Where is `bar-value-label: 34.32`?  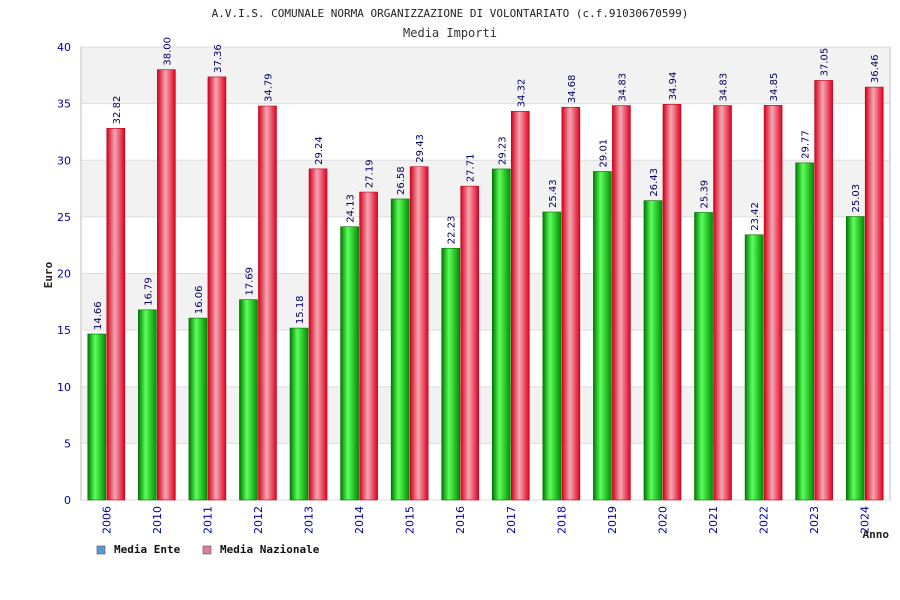 bar-value-label: 34.32 is located at coordinates (521, 93).